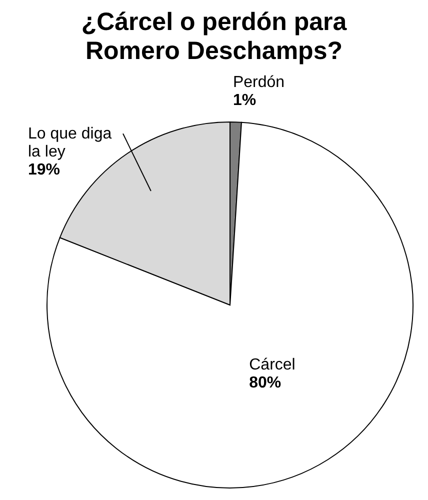 This screenshot has height=500, width=428. What do you see at coordinates (44, 170) in the screenshot?
I see `data-label: 19%` at bounding box center [44, 170].